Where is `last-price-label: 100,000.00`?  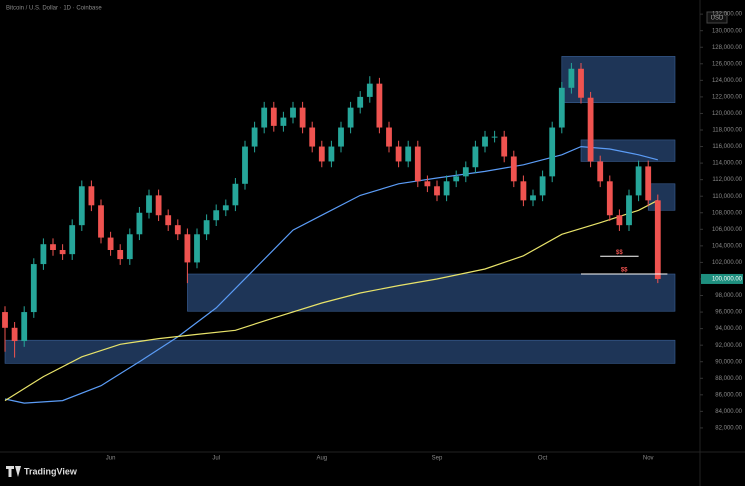
last-price-label: 100,000.00 is located at coordinates (727, 280).